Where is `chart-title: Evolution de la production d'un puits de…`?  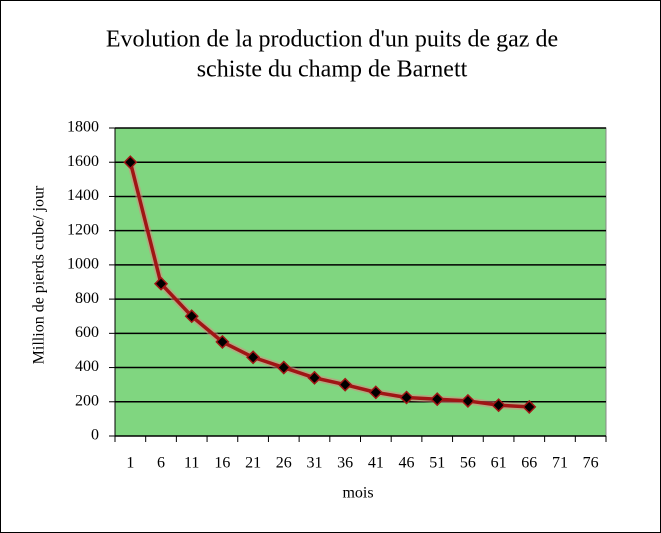
chart-title: Evolution de la production d'un puits de… is located at coordinates (332, 40).